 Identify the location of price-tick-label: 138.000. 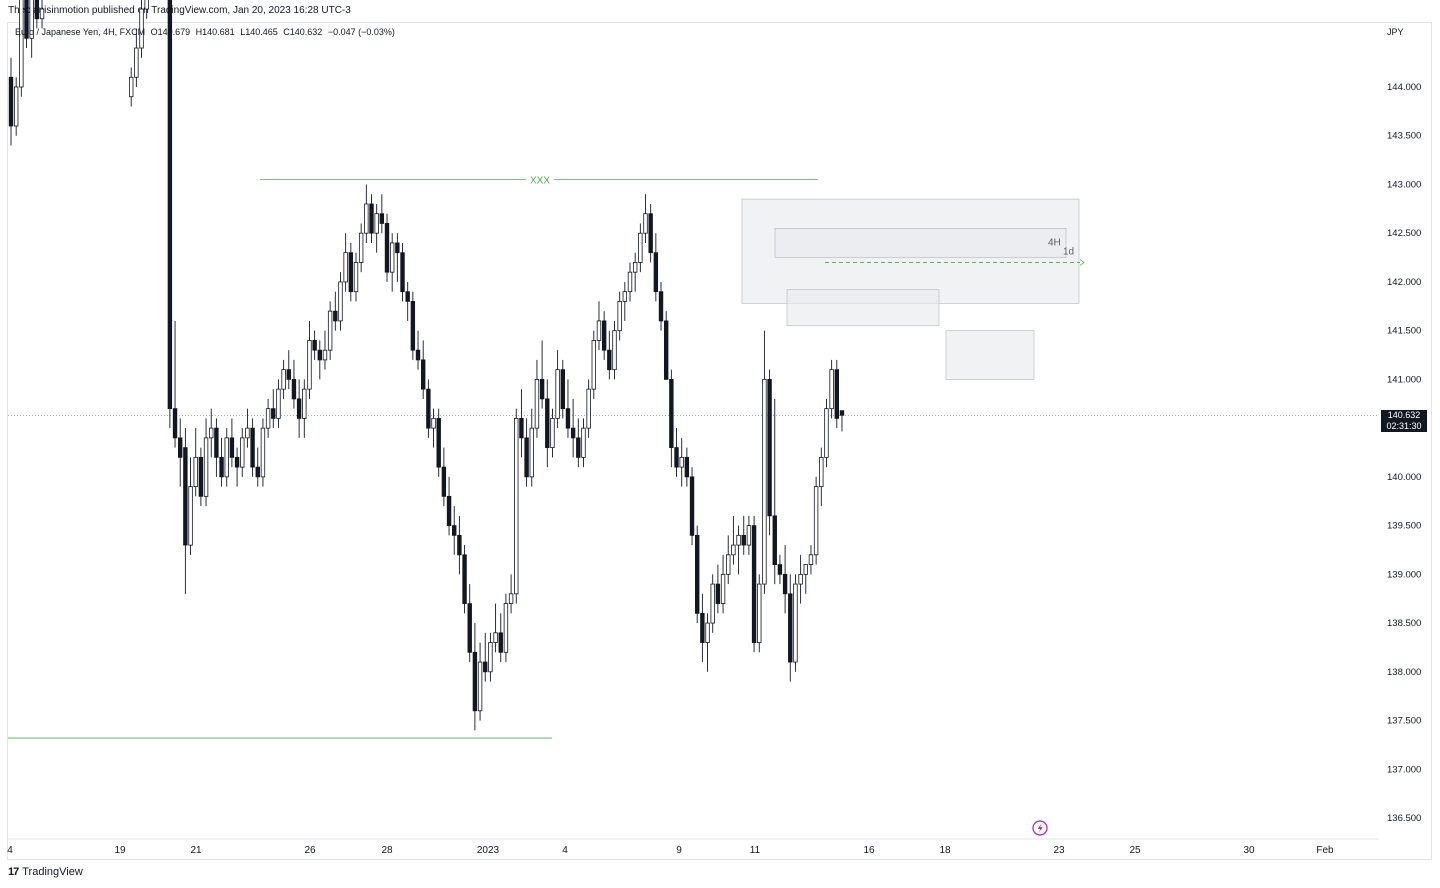
(1404, 672).